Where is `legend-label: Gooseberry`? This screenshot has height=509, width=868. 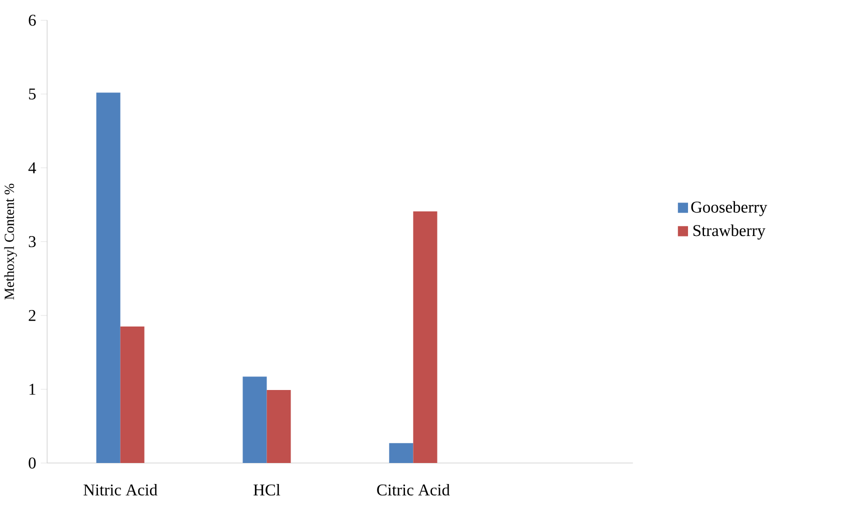 legend-label: Gooseberry is located at coordinates (729, 208).